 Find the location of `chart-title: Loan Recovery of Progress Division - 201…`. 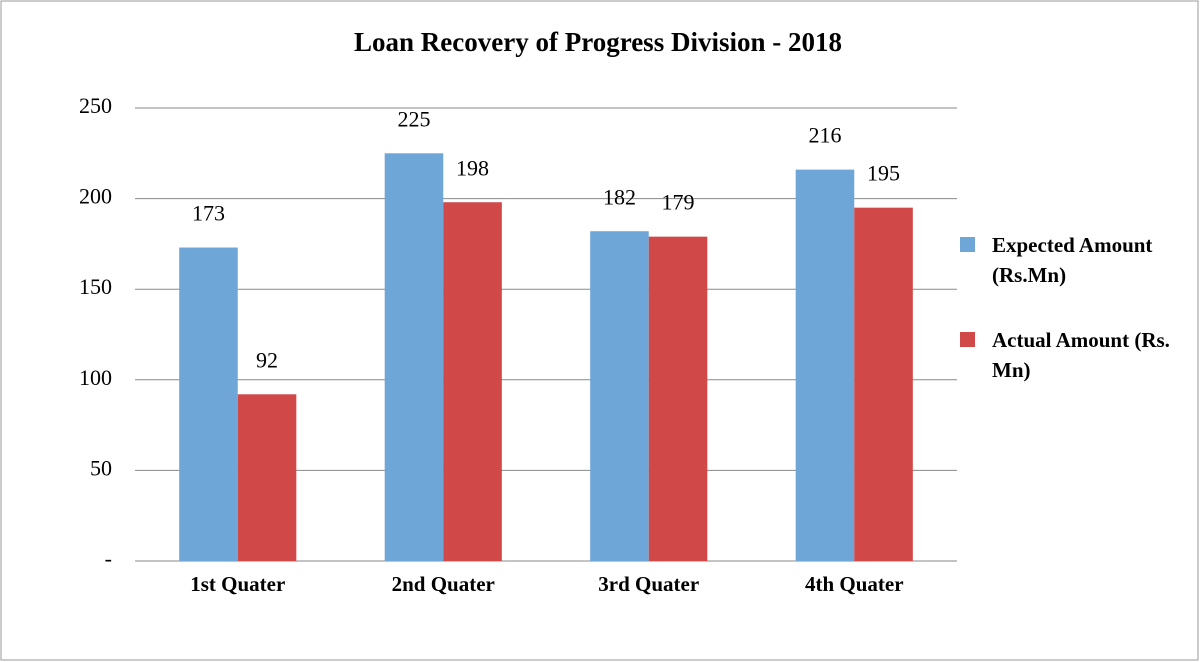

chart-title: Loan Recovery of Progress Division - 201… is located at coordinates (598, 42).